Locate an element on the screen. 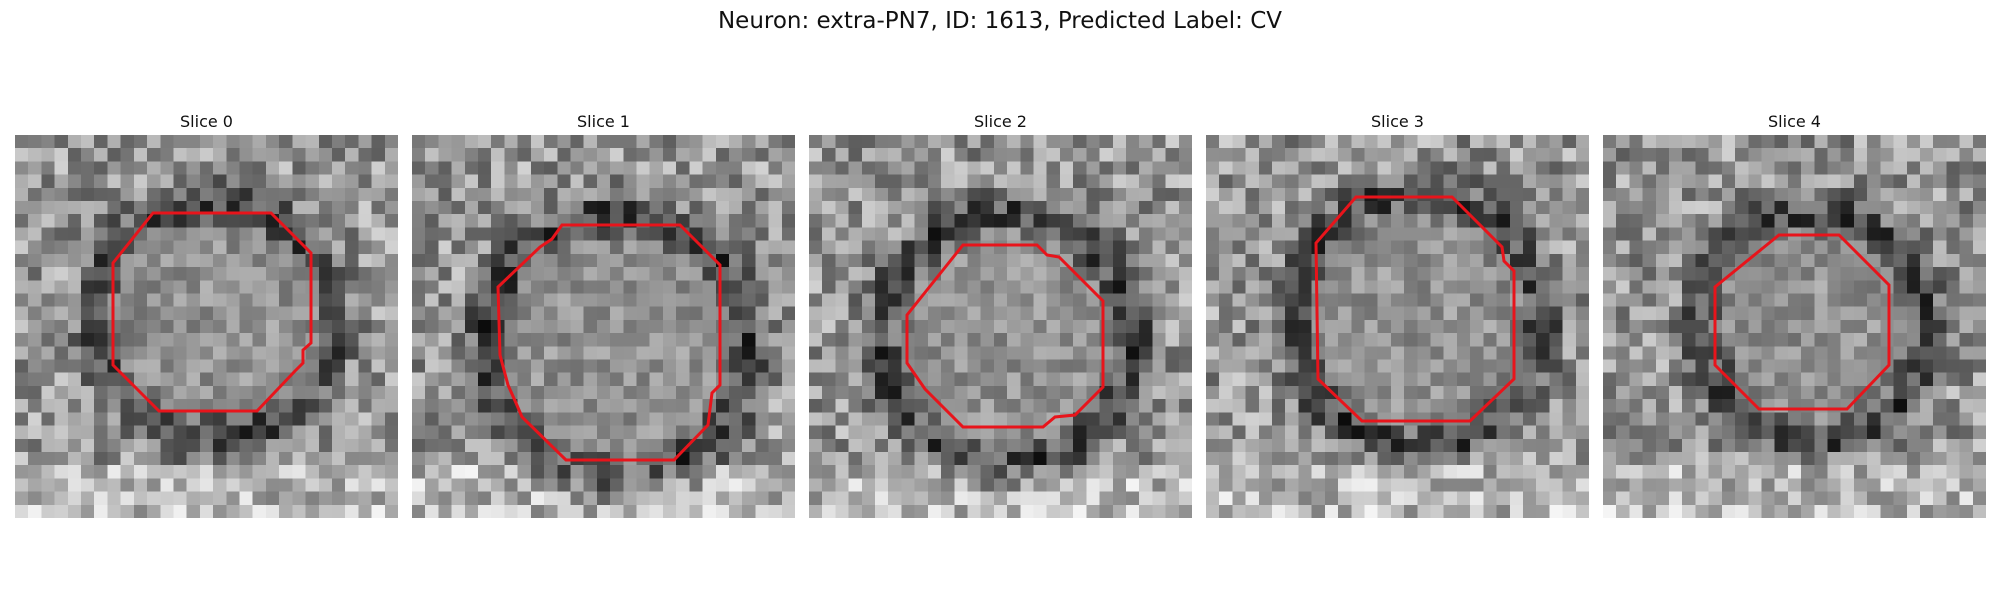 This screenshot has height=600, width=2000. slice-title: Slice 2 is located at coordinates (1000, 121).